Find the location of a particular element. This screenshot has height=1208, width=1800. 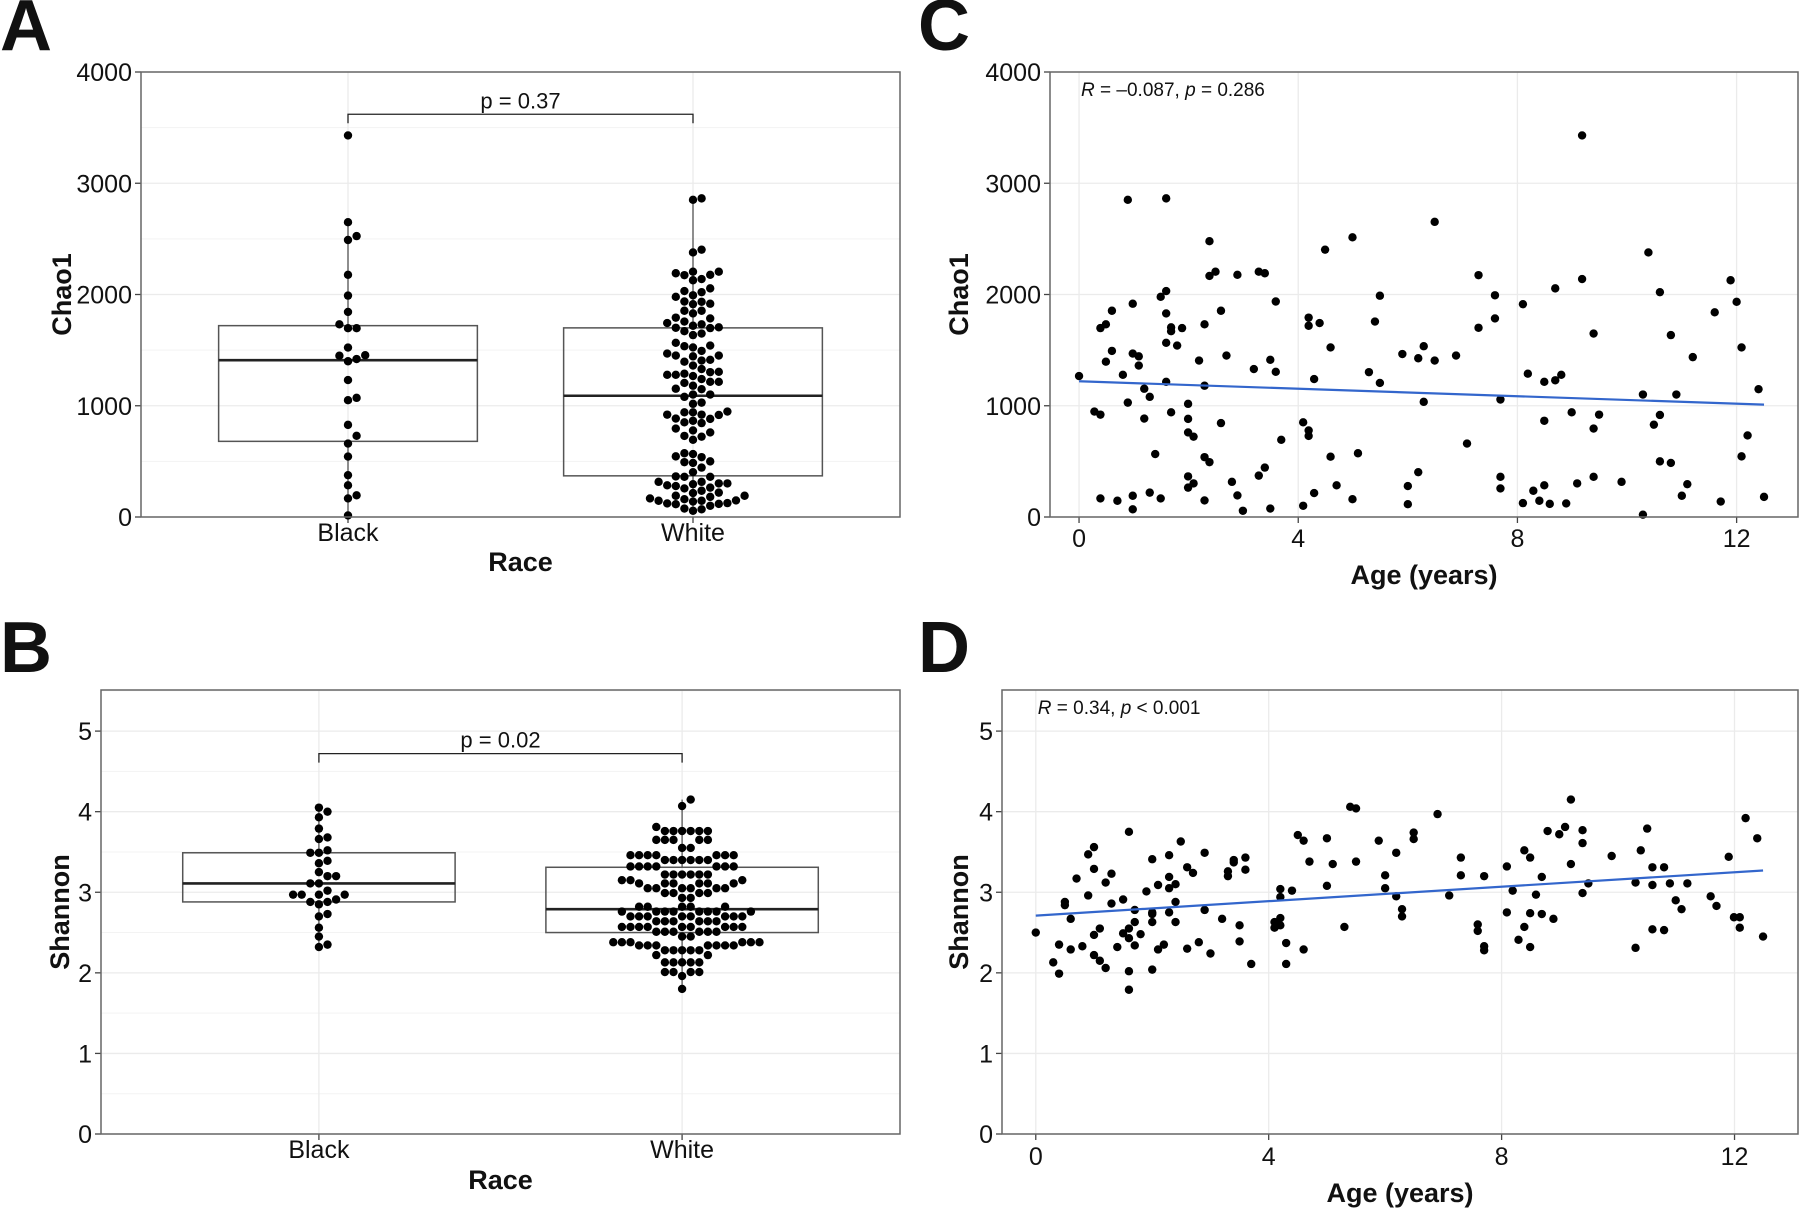

stat-value: = 0.286 is located at coordinates (1230, 90).